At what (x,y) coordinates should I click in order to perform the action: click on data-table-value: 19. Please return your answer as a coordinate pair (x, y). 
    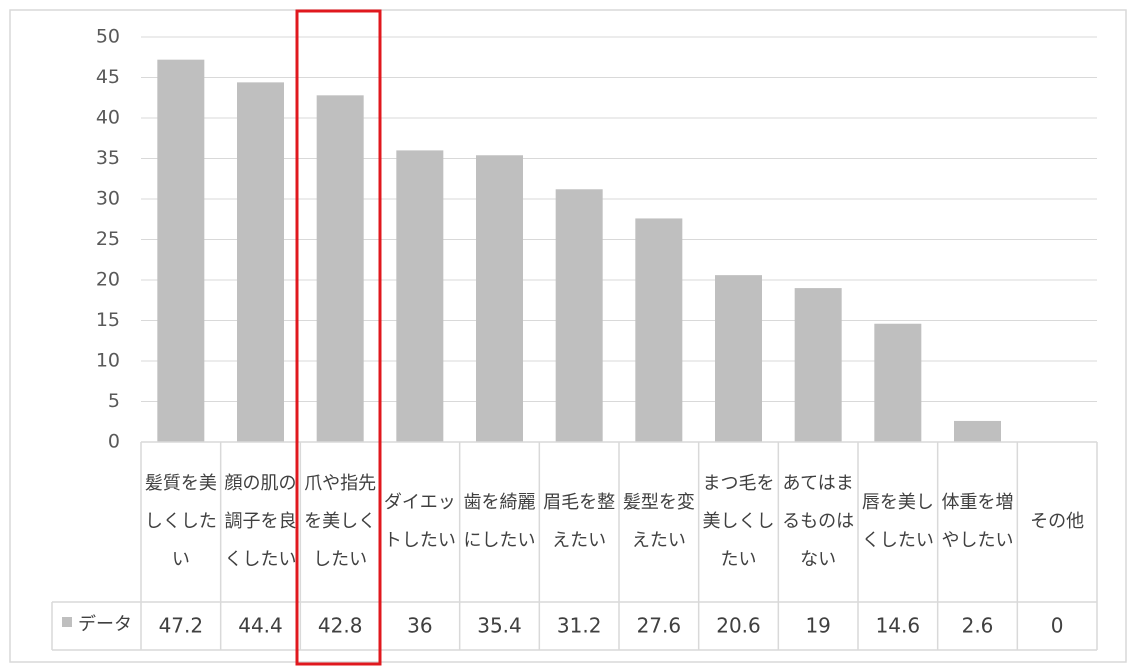
    Looking at the image, I should click on (817, 626).